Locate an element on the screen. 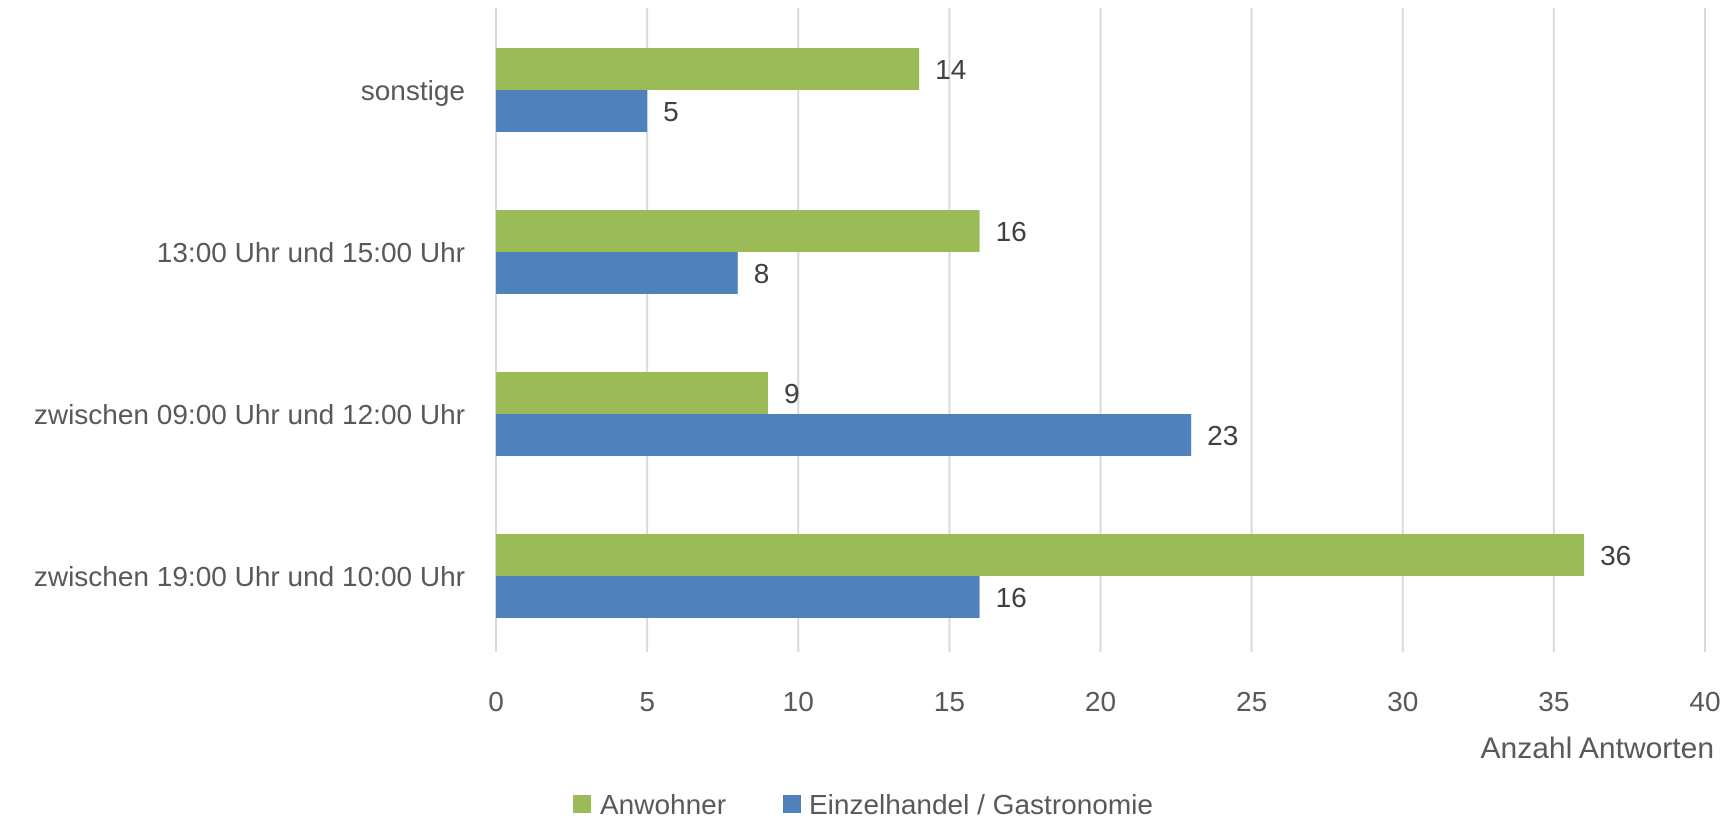 This screenshot has height=822, width=1730. x-tick-label: 20 is located at coordinates (1100, 701).